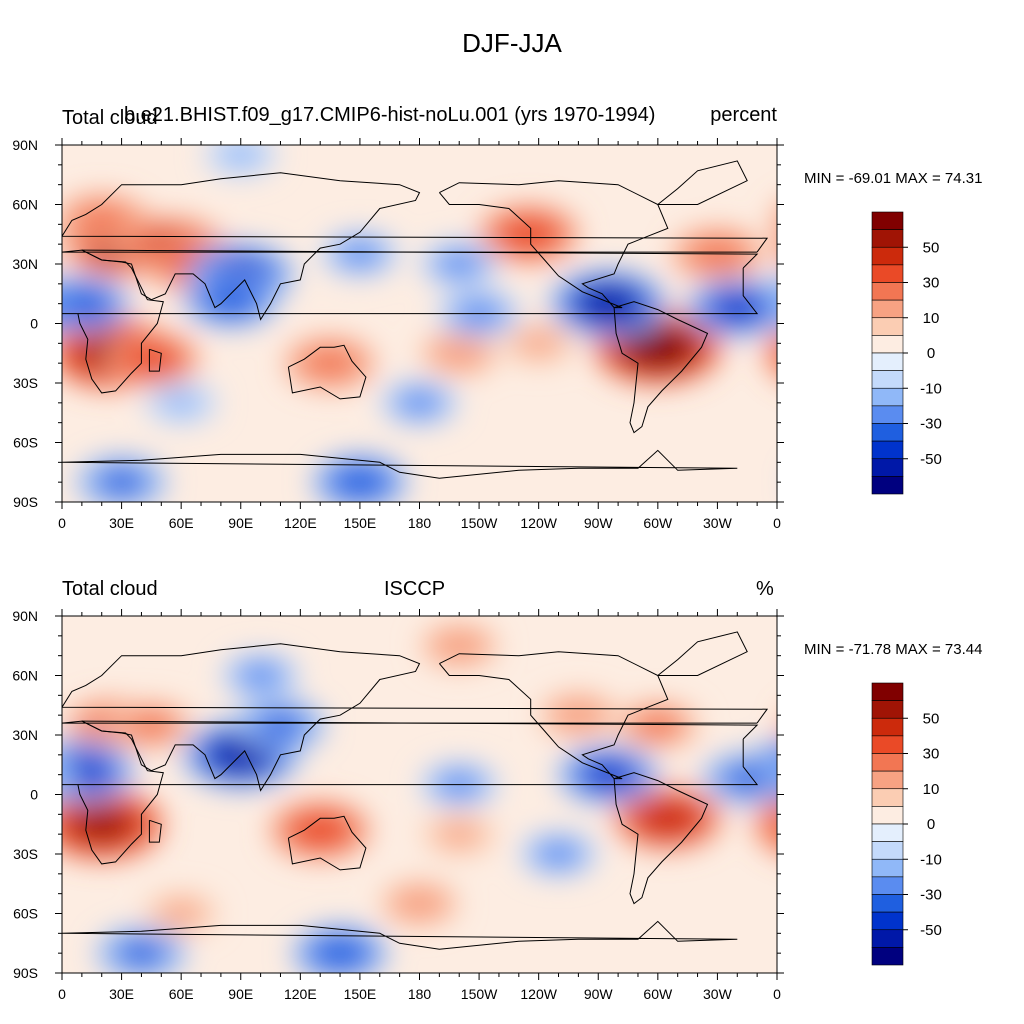 This screenshot has height=1024, width=1024. What do you see at coordinates (181, 523) in the screenshot?
I see `x-tick-label-2: 60E` at bounding box center [181, 523].